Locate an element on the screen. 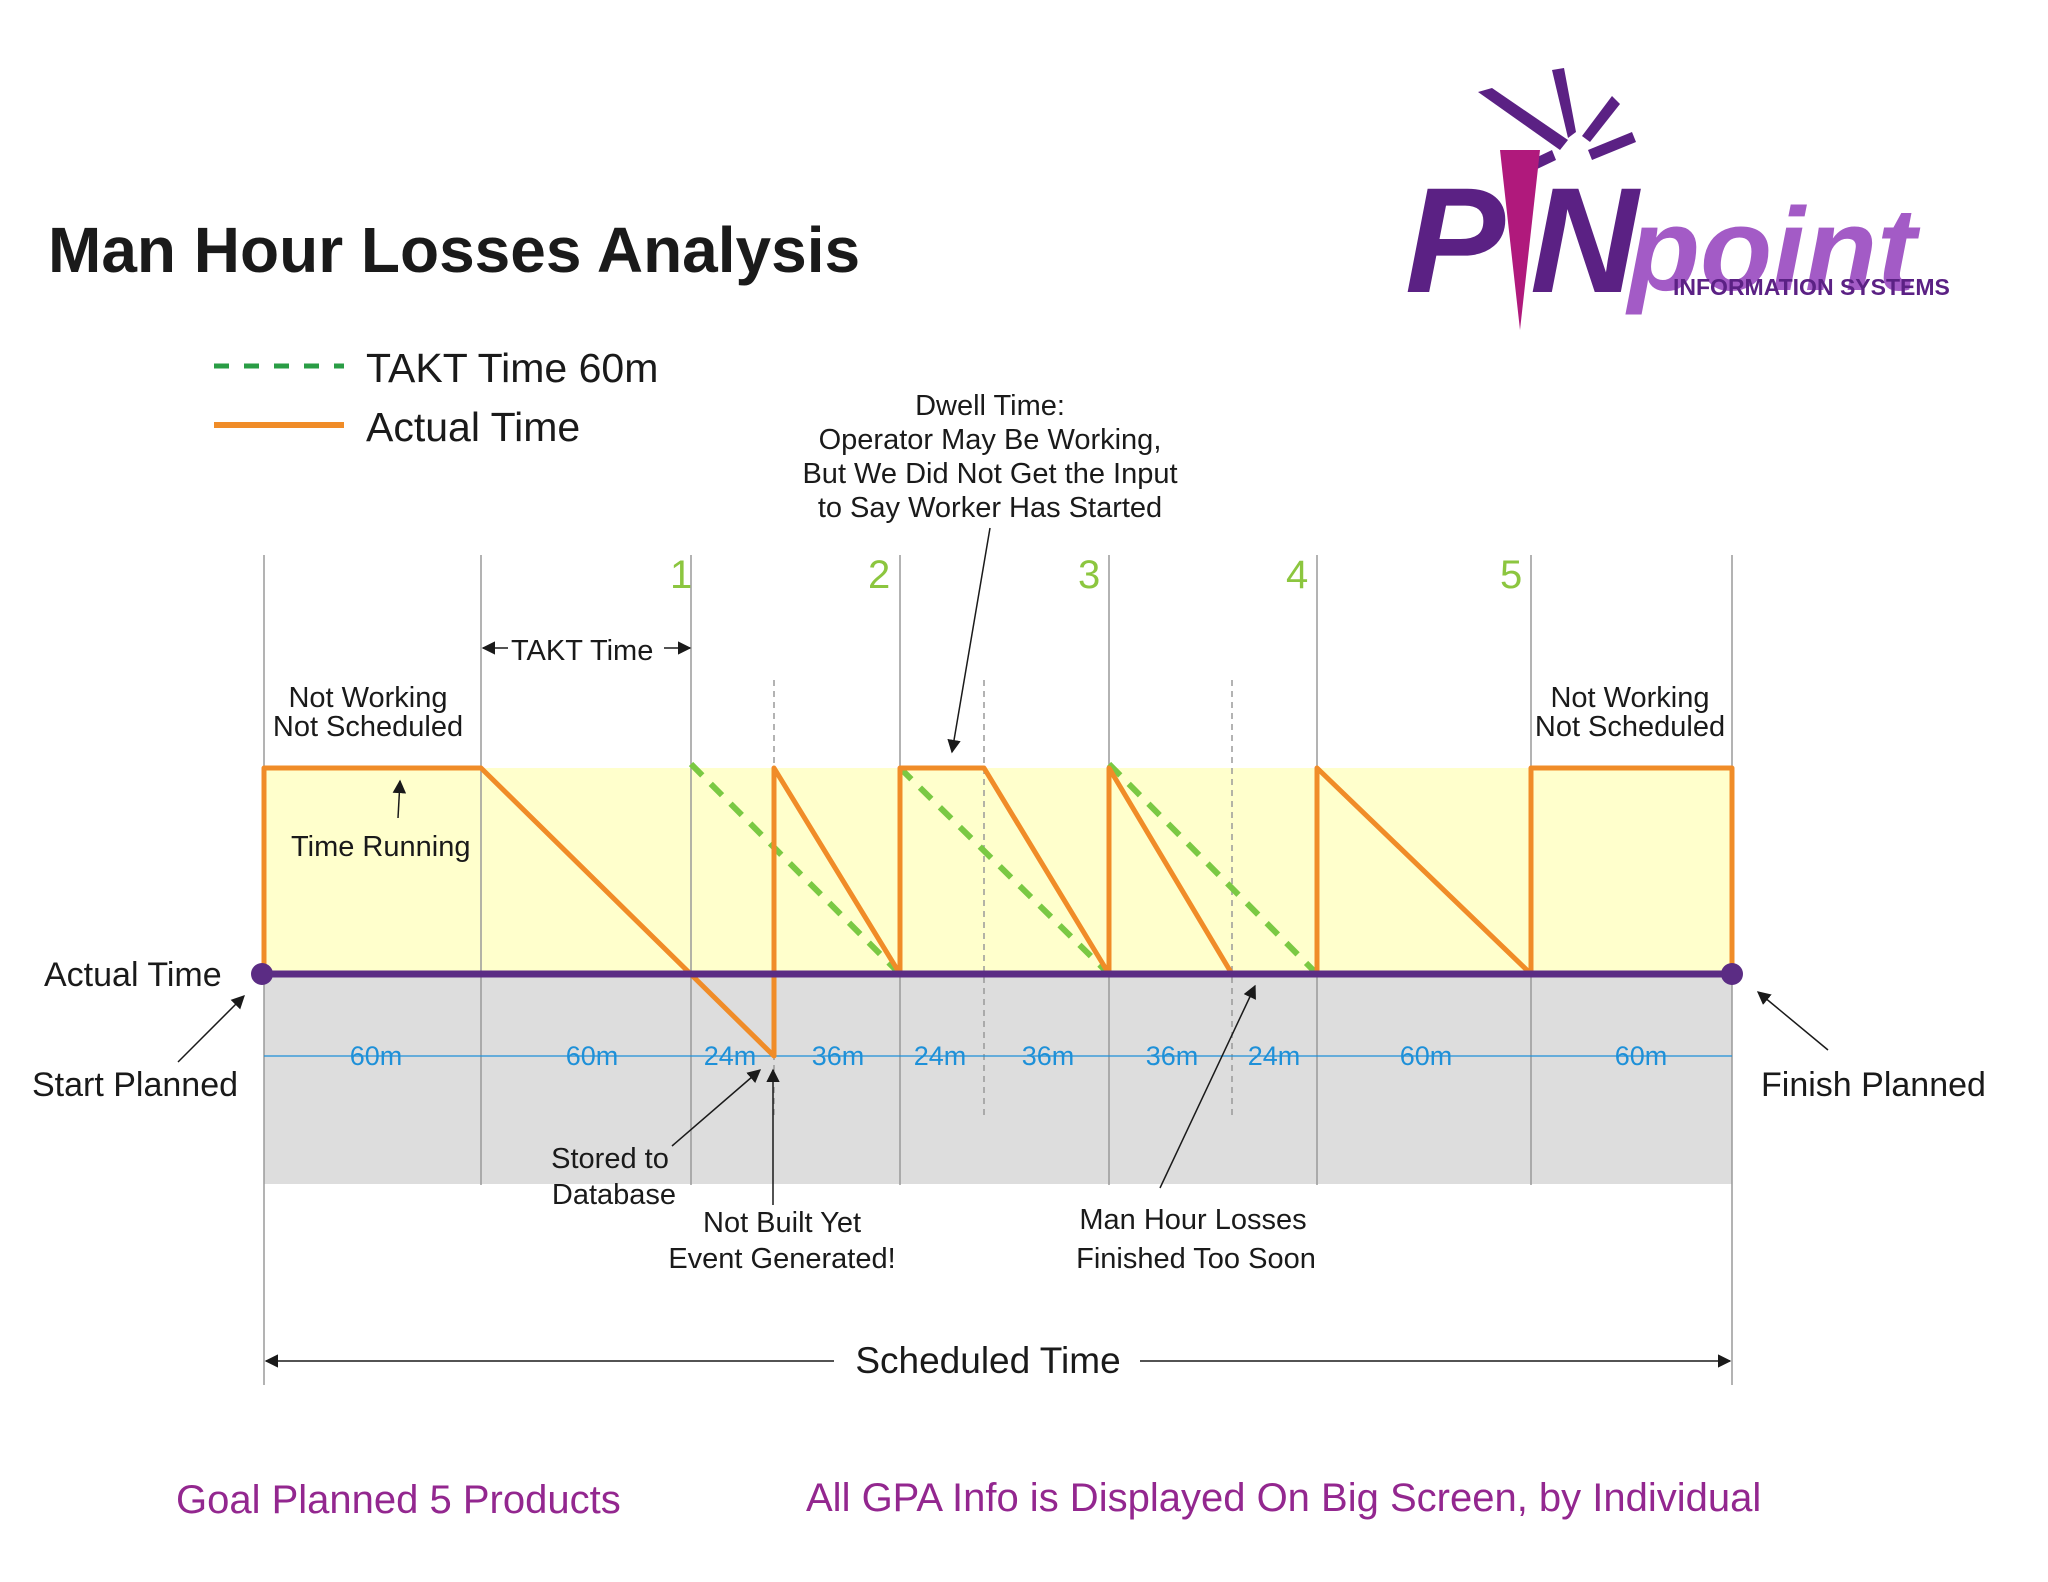 The width and height of the screenshot is (2048, 1582). legend: TAKT Time 60m Actual Time is located at coordinates (436, 397).